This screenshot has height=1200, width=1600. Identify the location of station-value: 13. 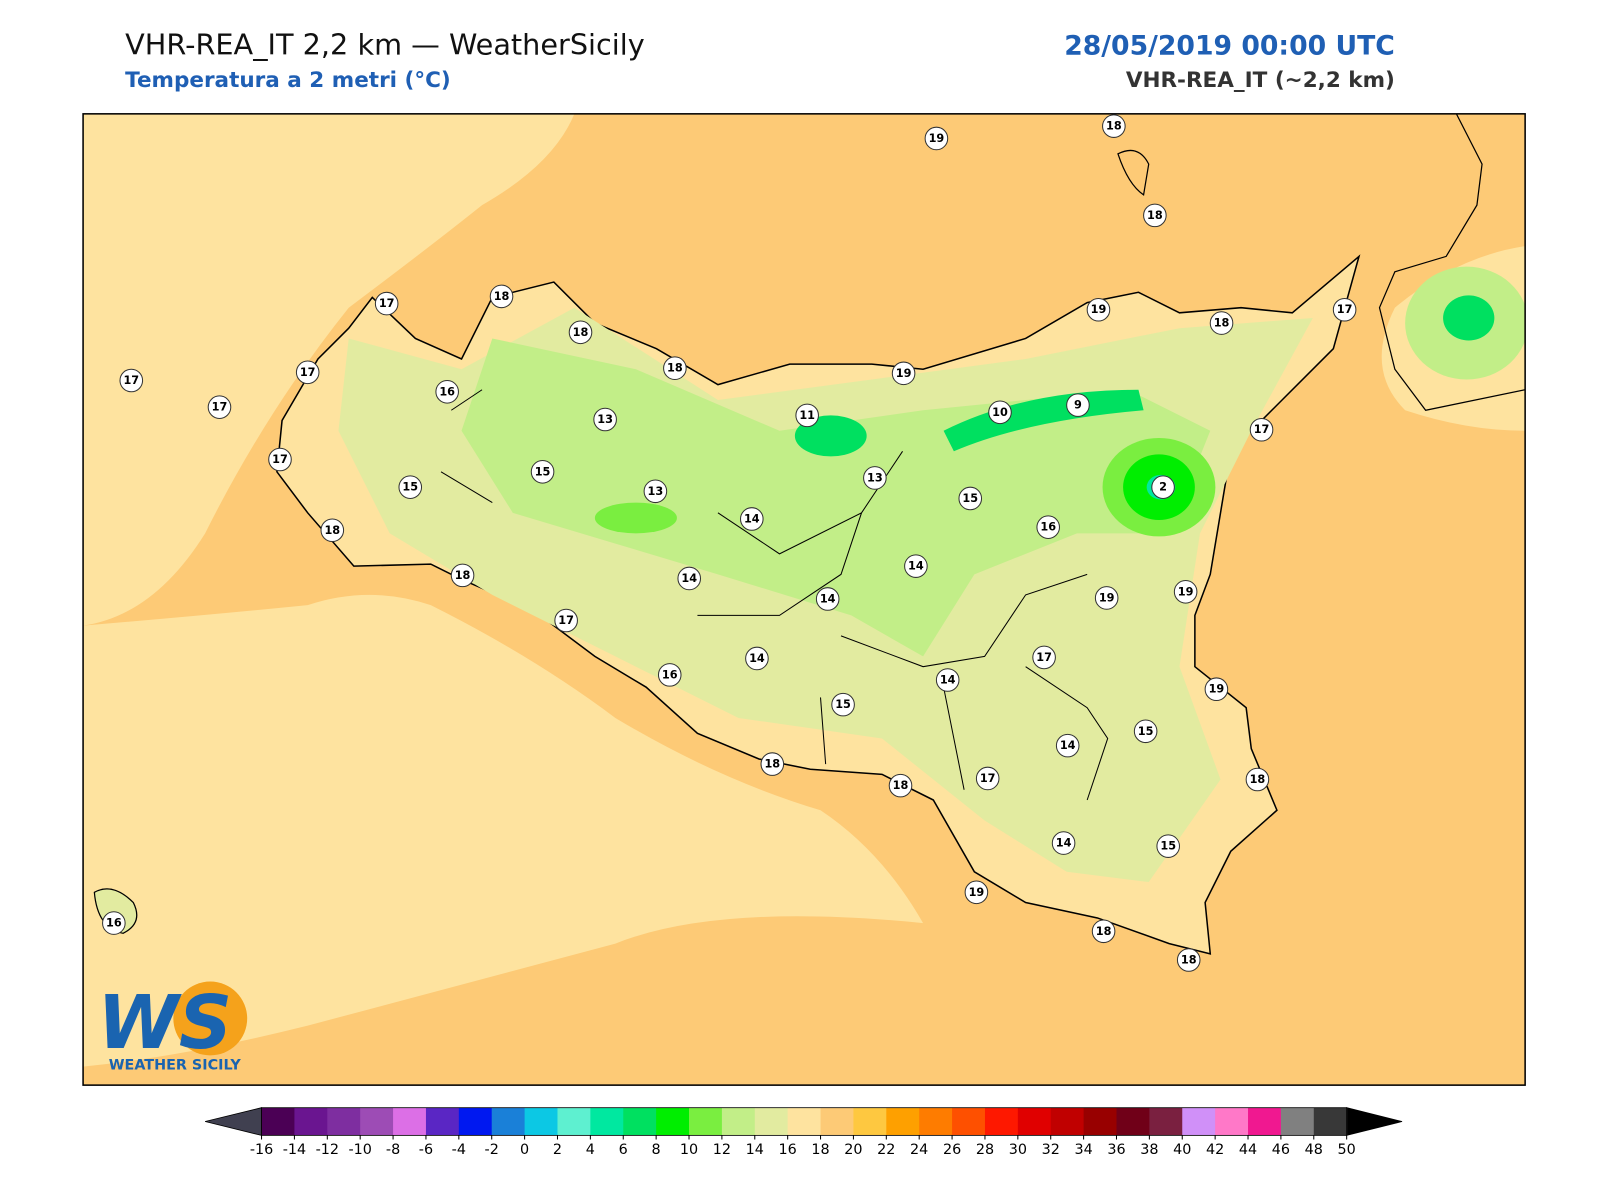
(656, 491).